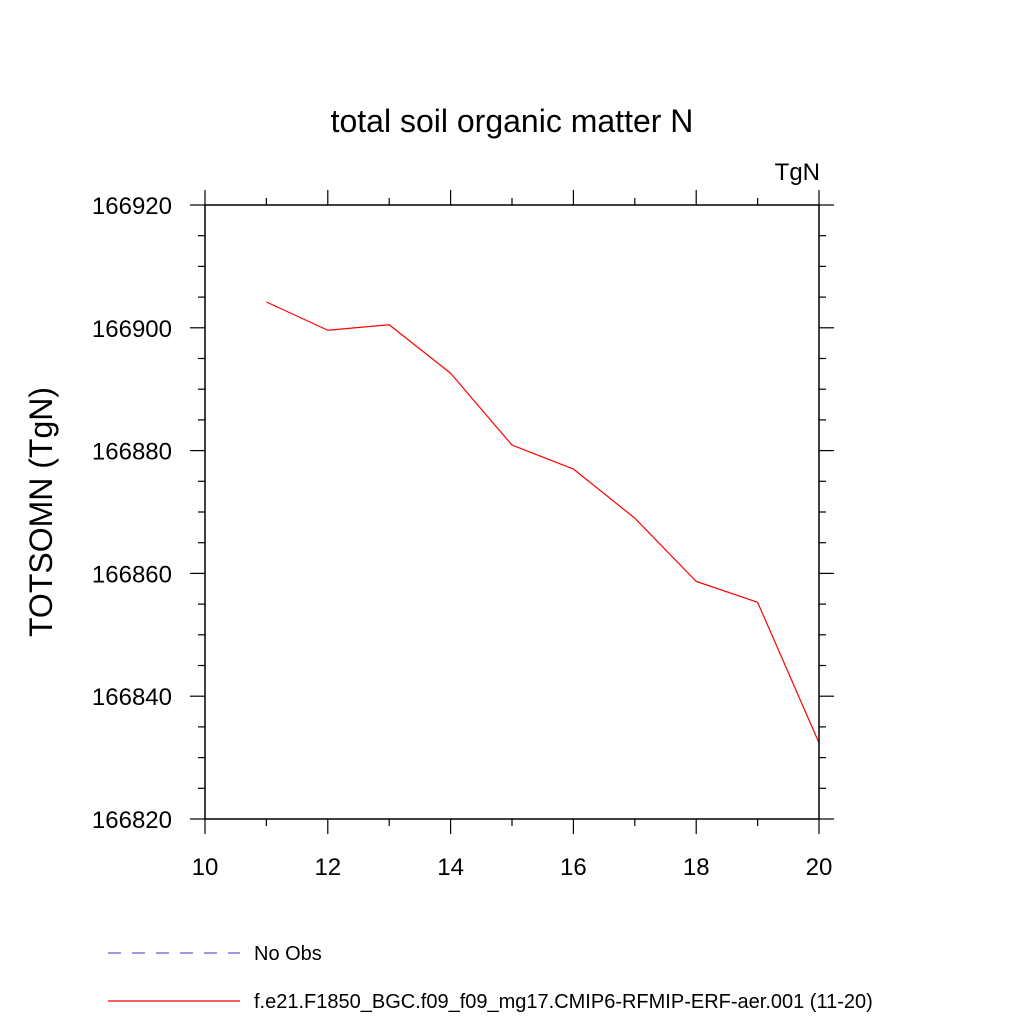 The image size is (1024, 1024). I want to click on x-tick-label: 10, so click(205, 867).